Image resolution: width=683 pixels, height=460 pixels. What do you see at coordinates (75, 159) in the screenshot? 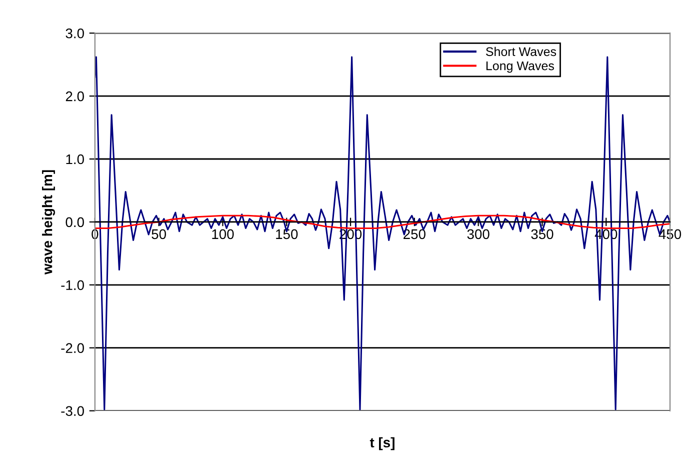
I see `y-tick-label: 1.0` at bounding box center [75, 159].